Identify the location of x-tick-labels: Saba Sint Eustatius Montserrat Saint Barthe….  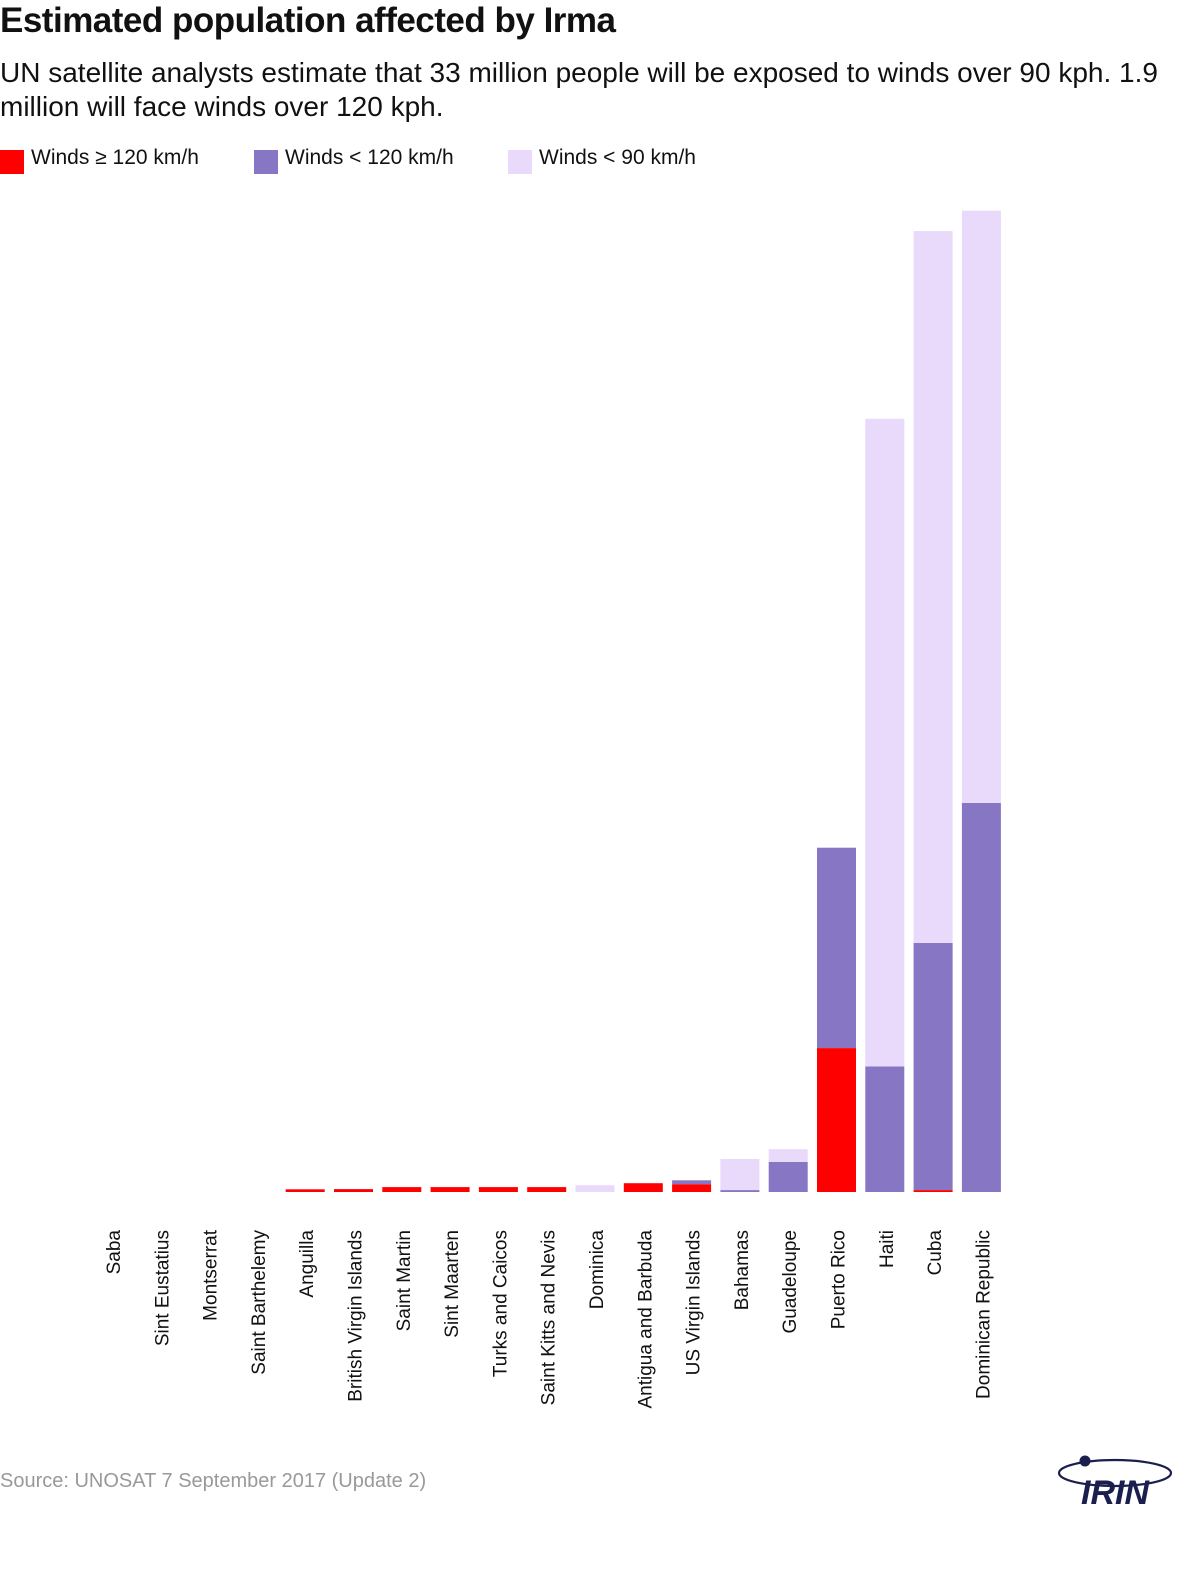
(549, 1318).